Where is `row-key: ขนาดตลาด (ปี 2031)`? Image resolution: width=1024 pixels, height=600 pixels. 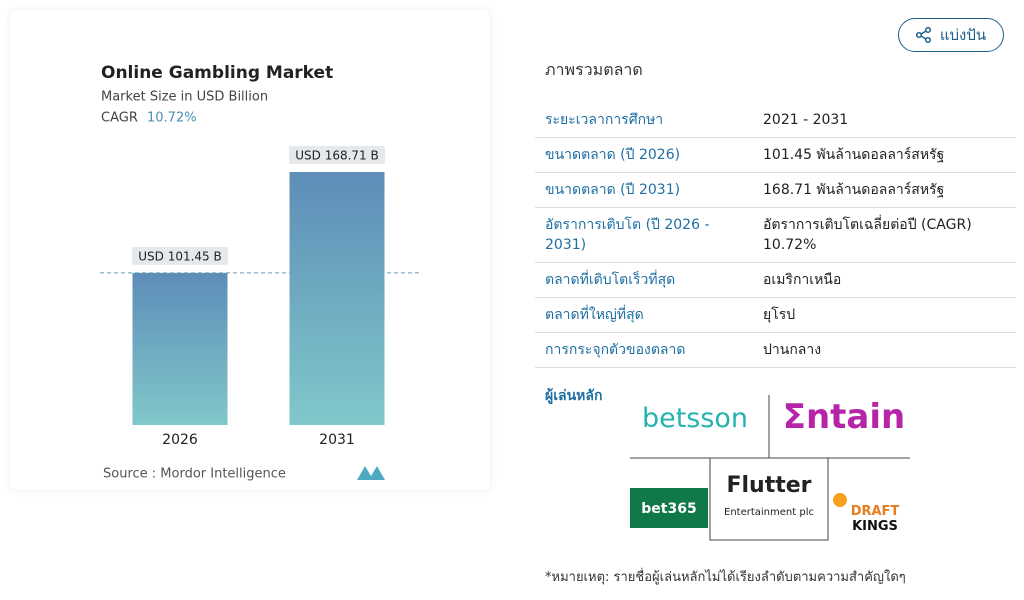 row-key: ขนาดตลาด (ปี 2031) is located at coordinates (644, 190).